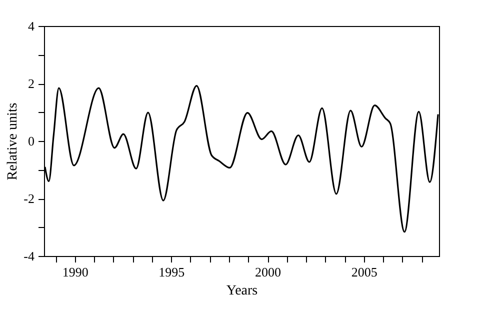 Image resolution: width=500 pixels, height=321 pixels. I want to click on x-axis-title: Years, so click(242, 291).